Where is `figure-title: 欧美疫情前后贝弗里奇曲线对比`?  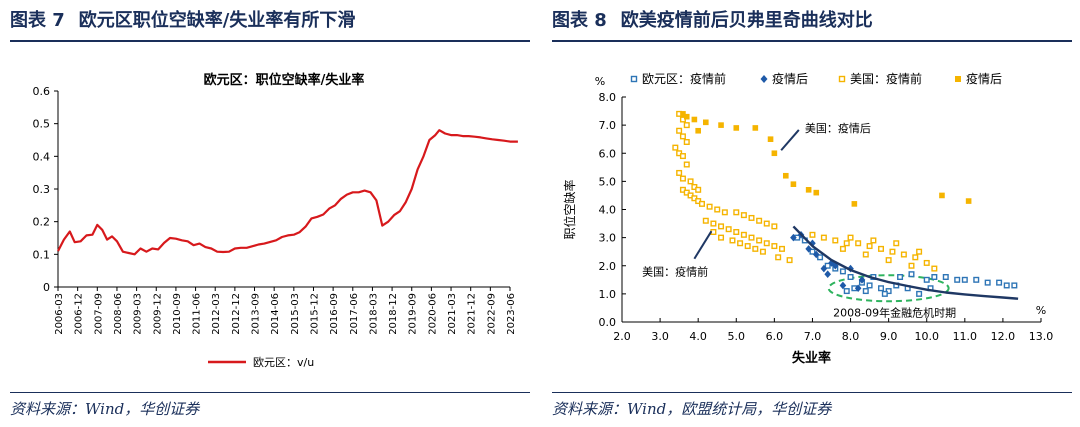
figure-title: 欧美疫情前后贝弗里奇曲线对比 is located at coordinates (746, 20).